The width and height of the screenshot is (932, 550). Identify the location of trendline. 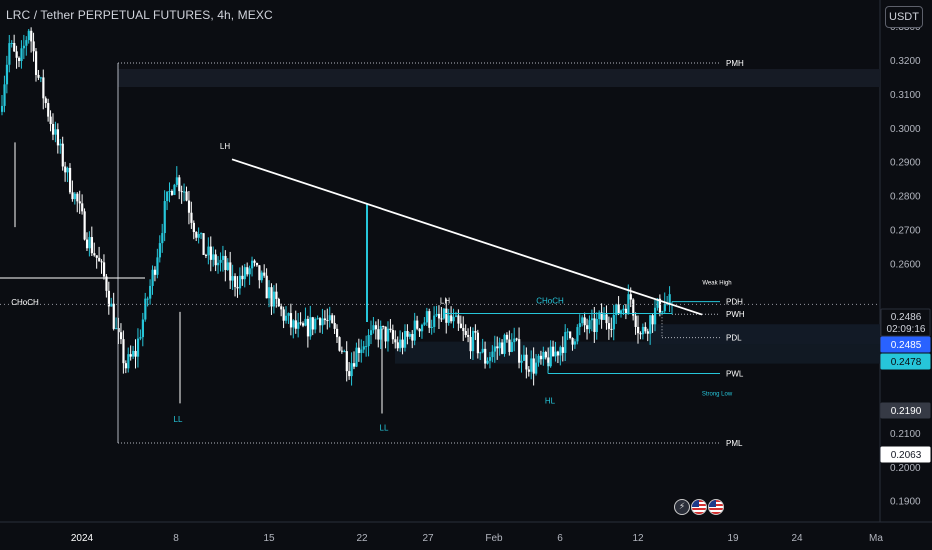
(467, 237).